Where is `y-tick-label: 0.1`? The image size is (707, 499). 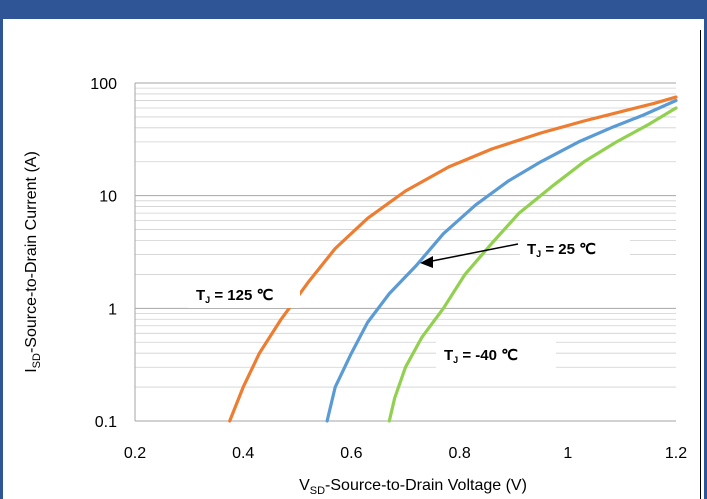
y-tick-label: 0.1 is located at coordinates (106, 422).